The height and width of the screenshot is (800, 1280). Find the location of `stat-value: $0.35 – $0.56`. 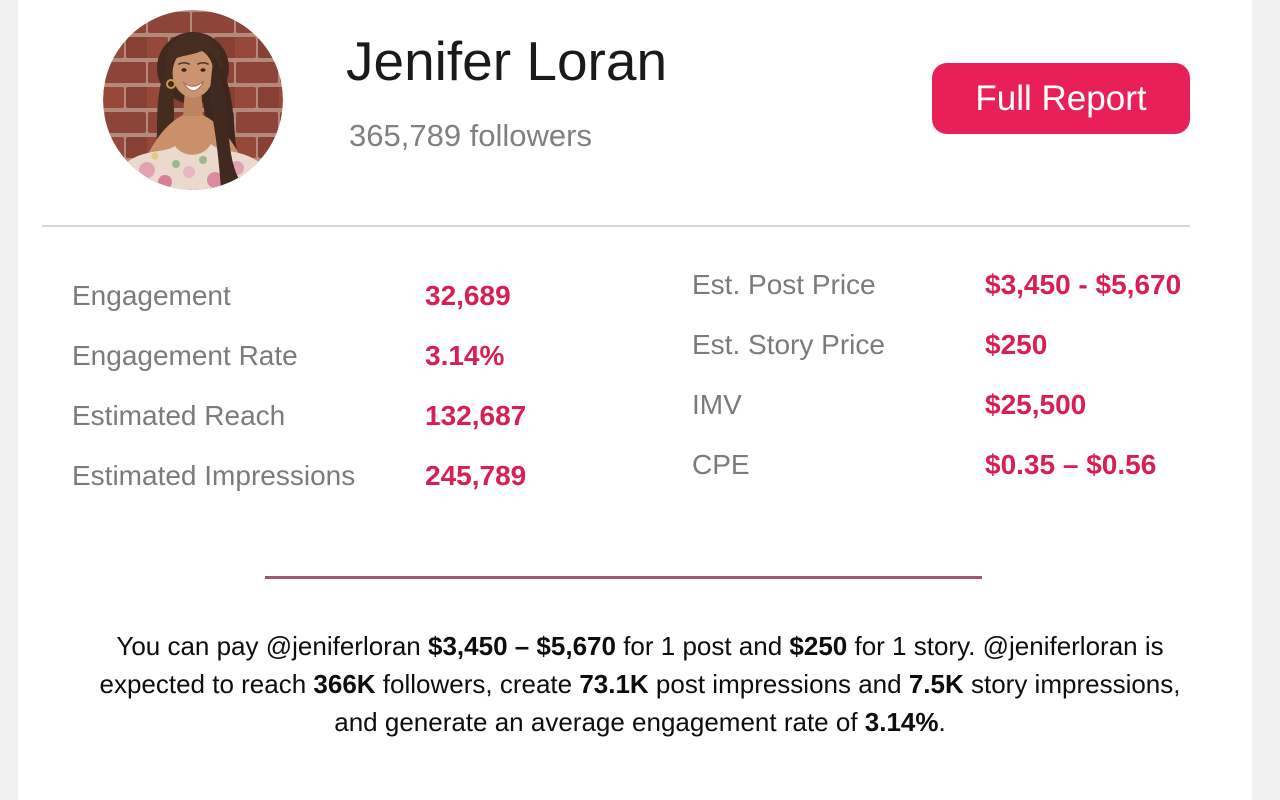

stat-value: $0.35 – $0.56 is located at coordinates (1071, 464).